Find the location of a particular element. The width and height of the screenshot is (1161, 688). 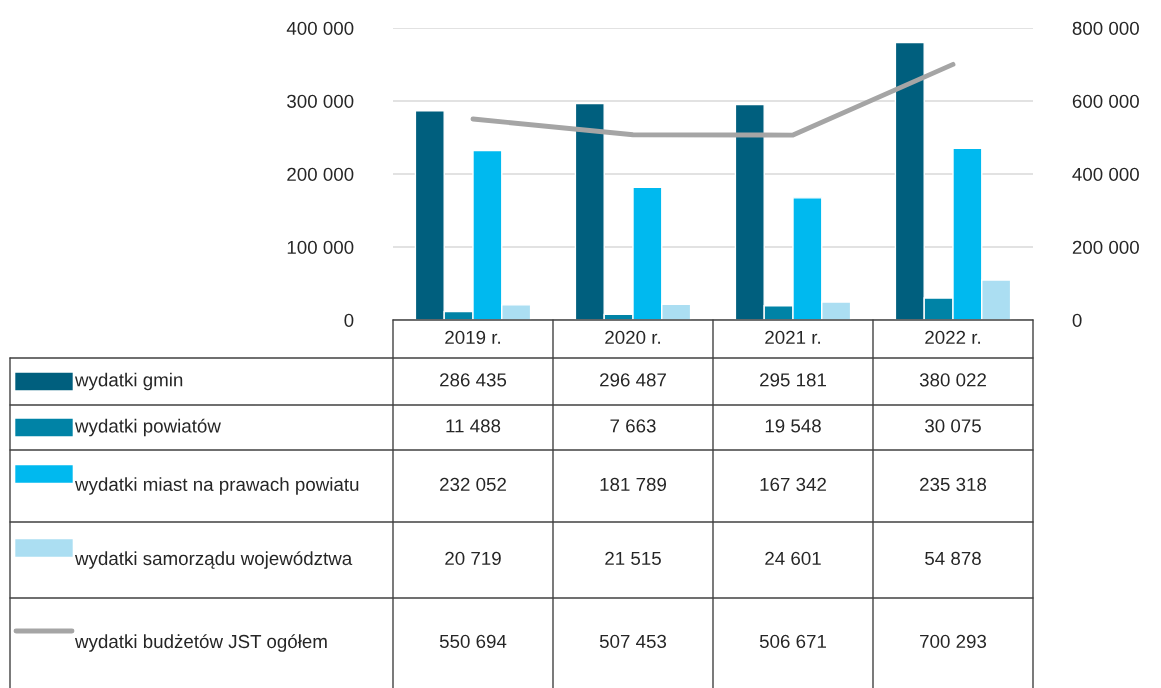

legend-label: wydatki samorządu województwa is located at coordinates (213, 560).